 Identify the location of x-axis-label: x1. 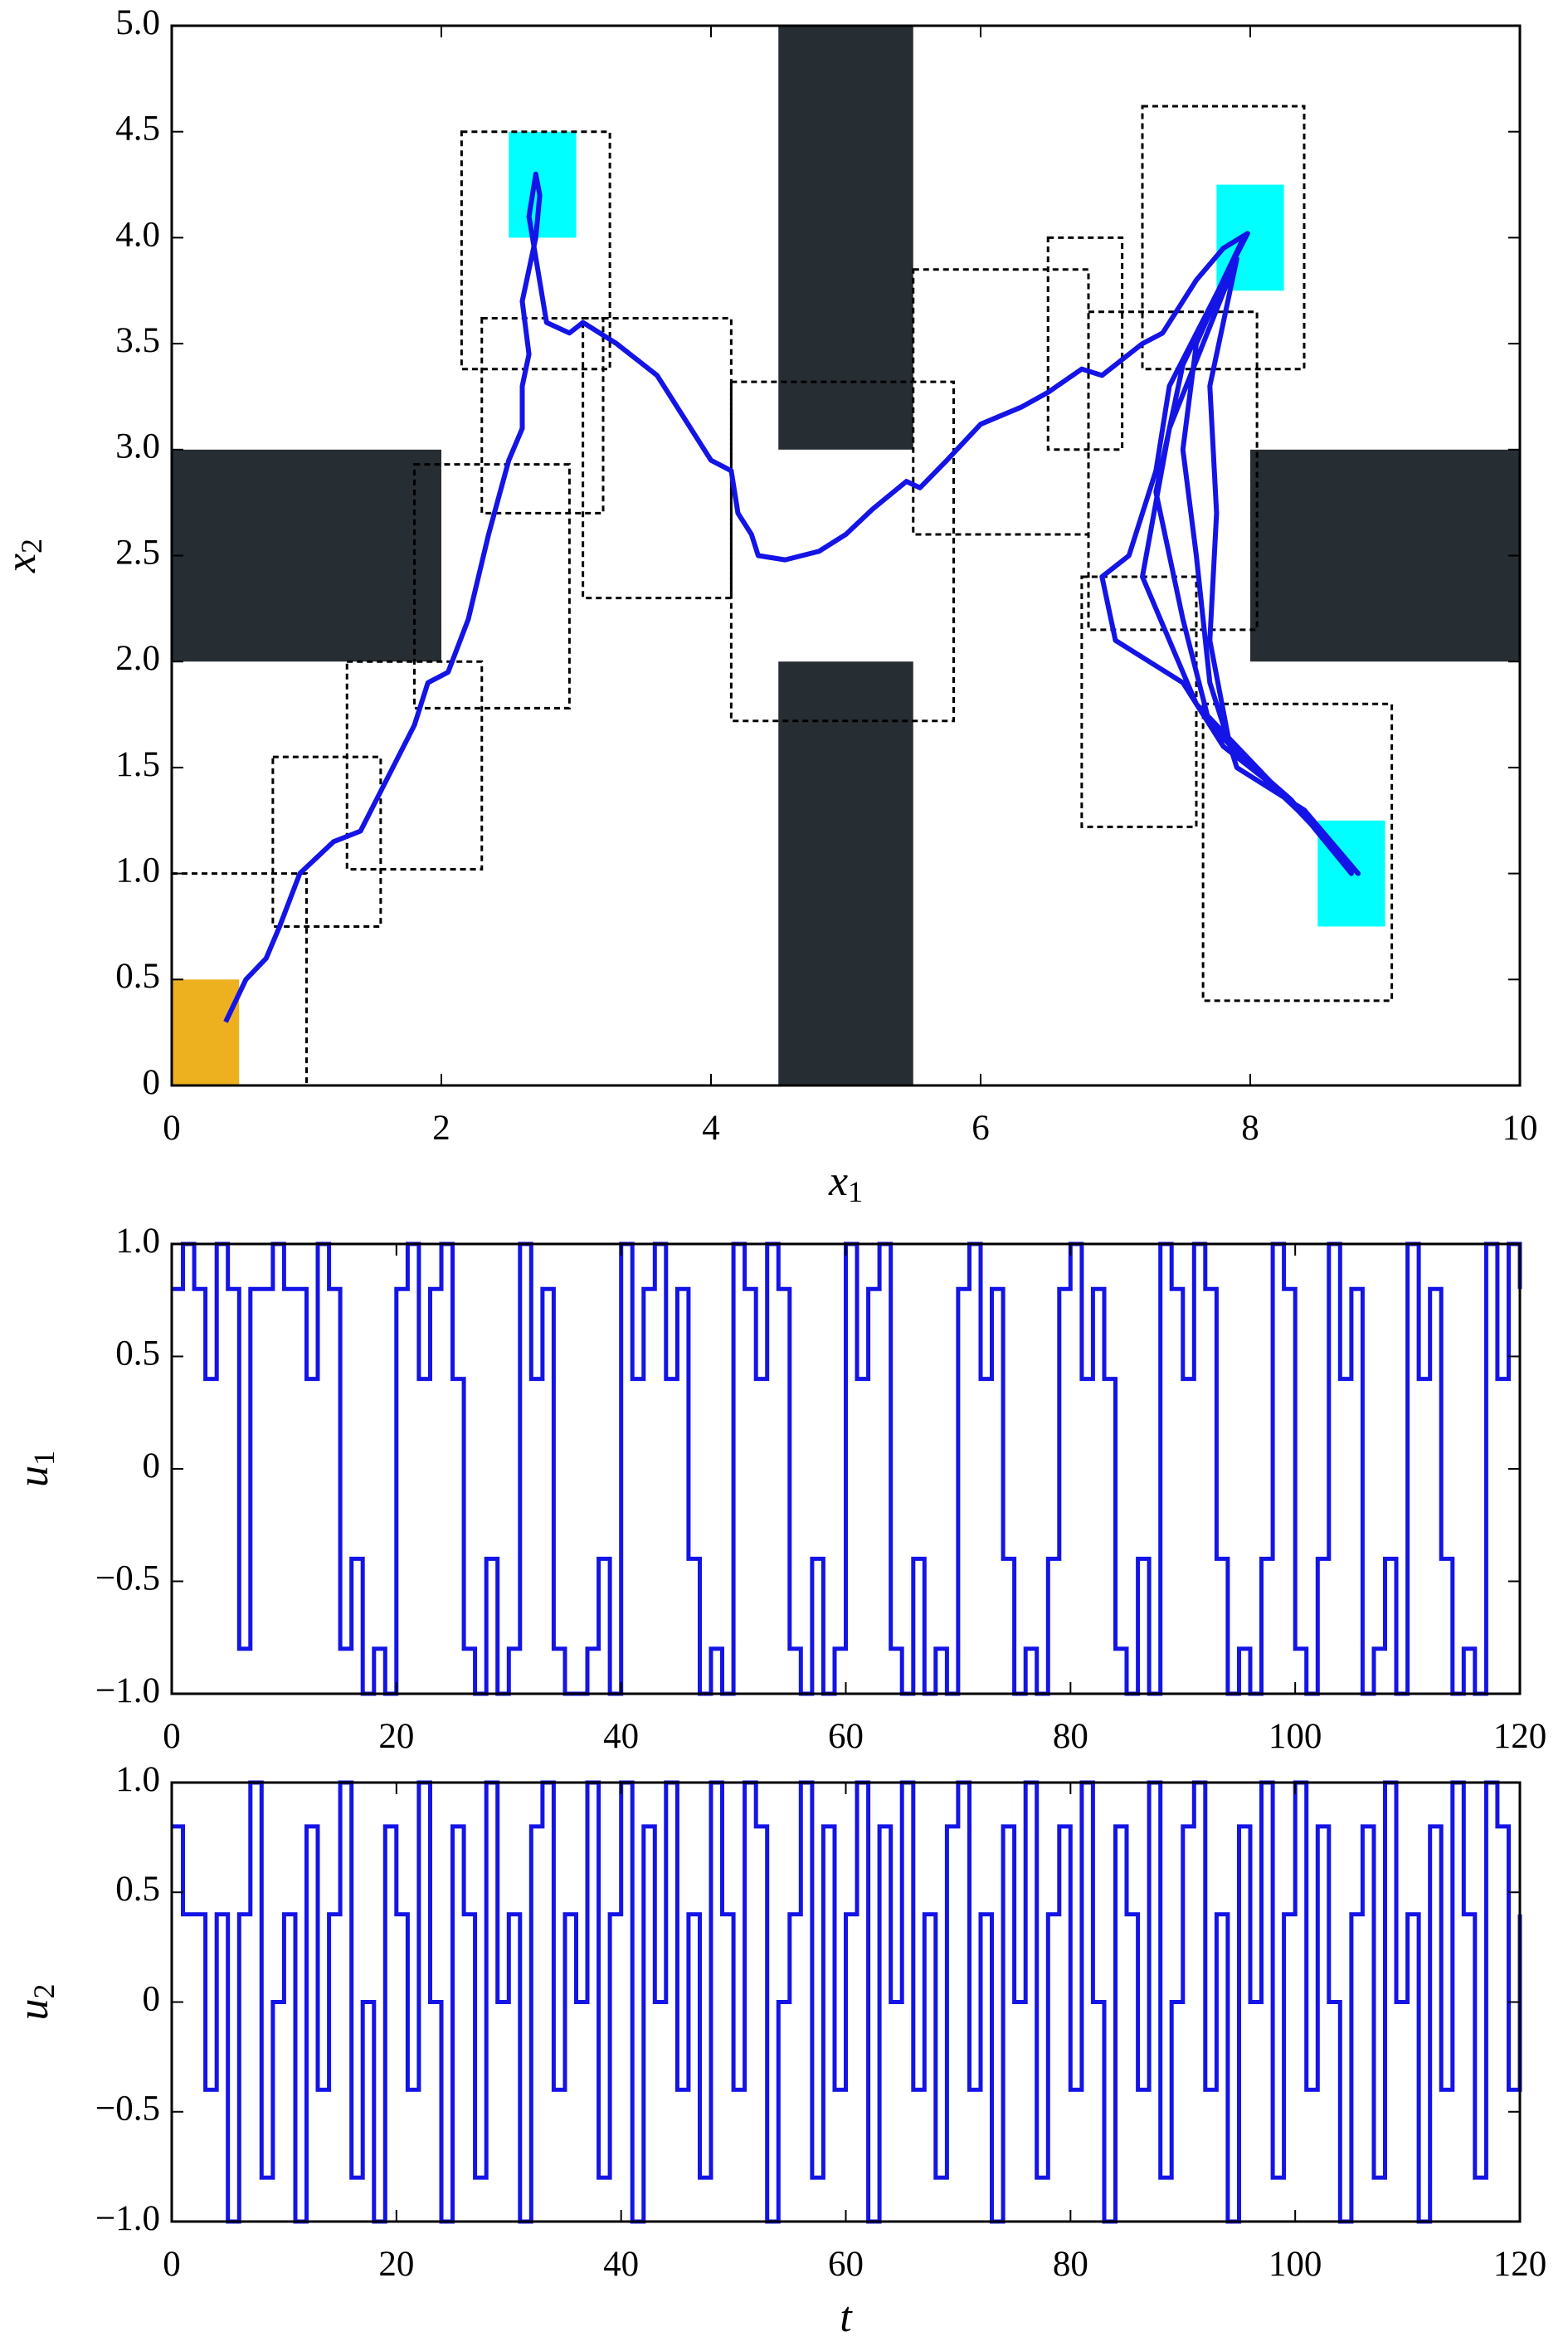
(845, 1183).